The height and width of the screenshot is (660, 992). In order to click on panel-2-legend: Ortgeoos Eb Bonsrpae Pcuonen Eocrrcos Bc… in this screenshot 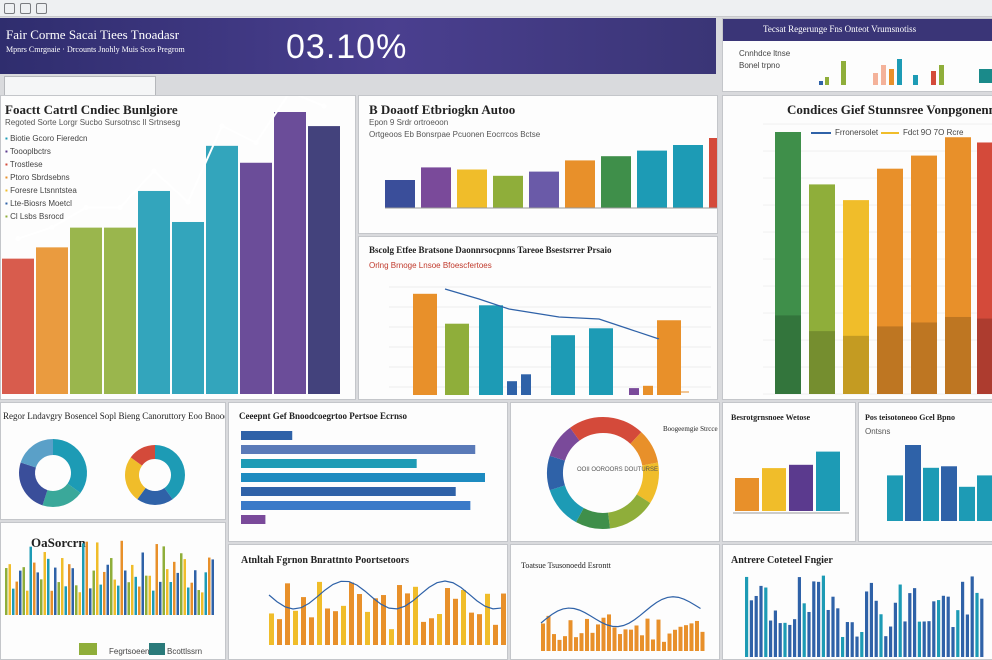, I will do `click(455, 134)`.